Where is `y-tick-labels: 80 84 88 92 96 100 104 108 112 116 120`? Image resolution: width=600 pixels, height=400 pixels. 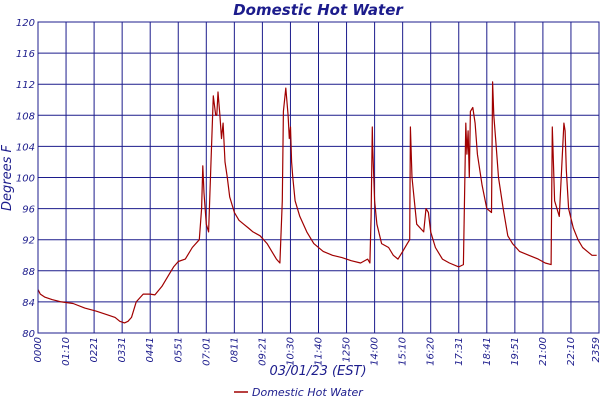 y-tick-labels: 80 84 88 92 96 100 104 108 112 116 120 is located at coordinates (25, 179).